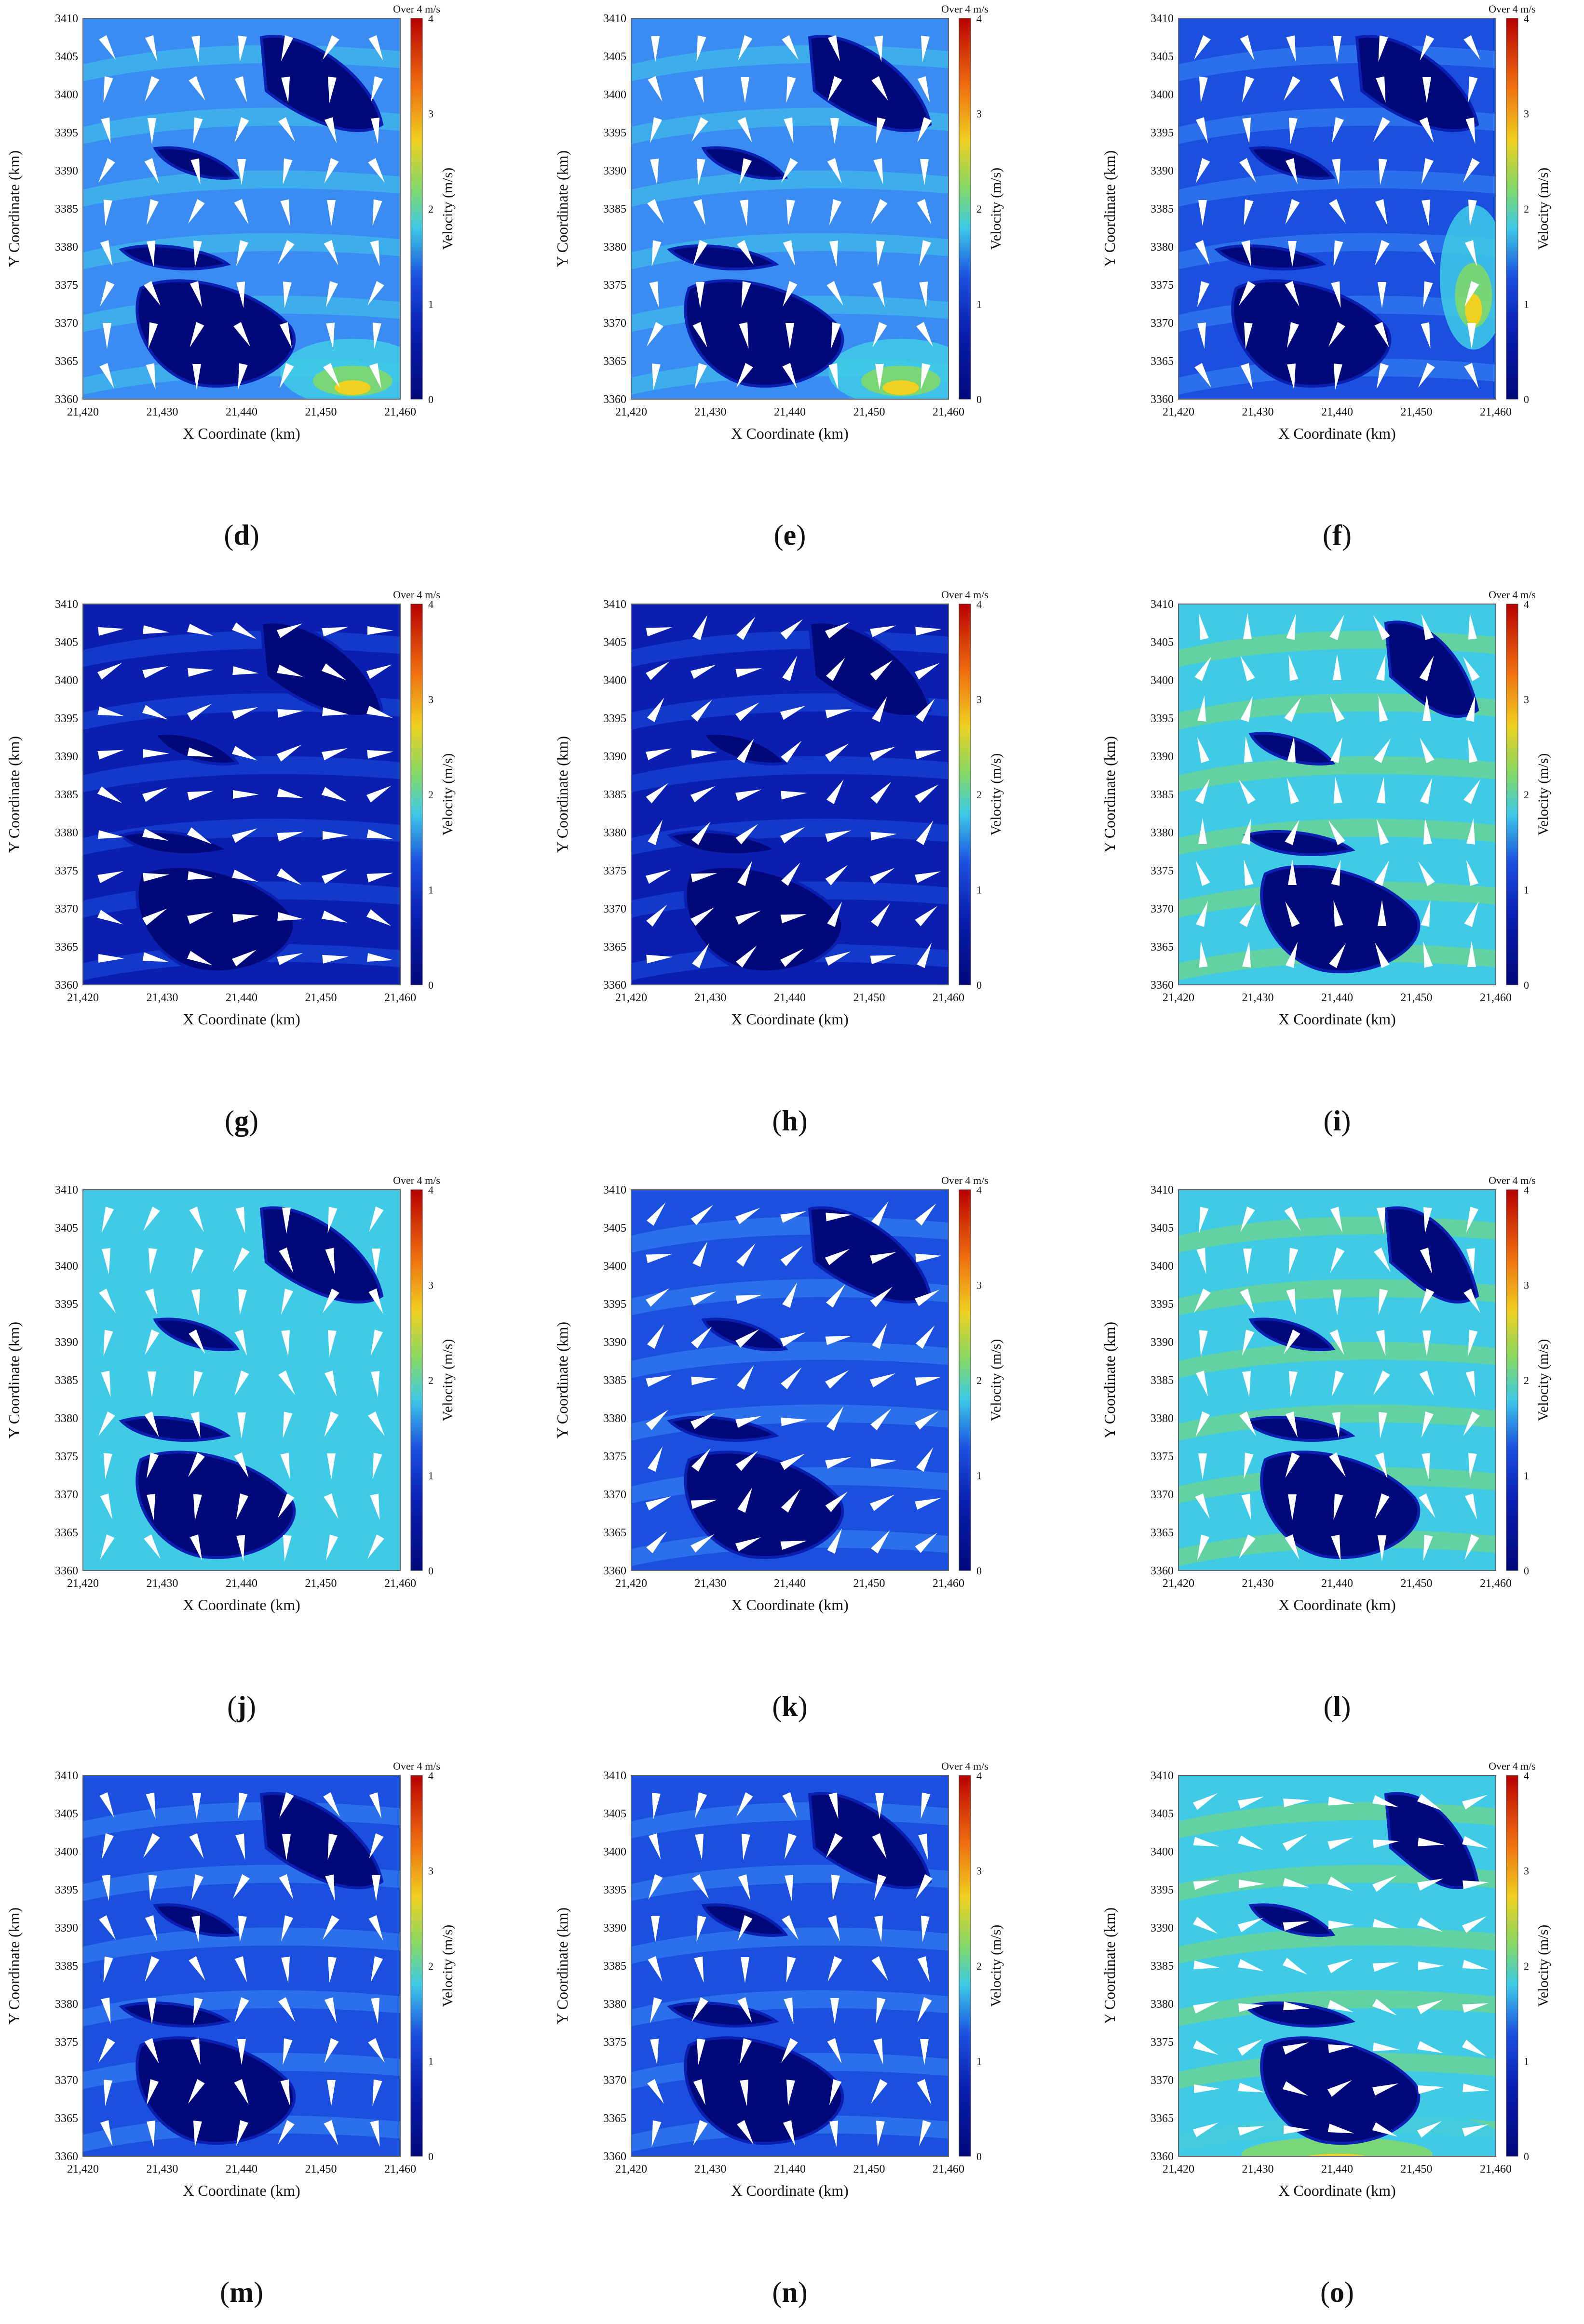 This screenshot has height=2324, width=1584. I want to click on x-axis-label: X Coordinate (km), so click(1337, 1019).